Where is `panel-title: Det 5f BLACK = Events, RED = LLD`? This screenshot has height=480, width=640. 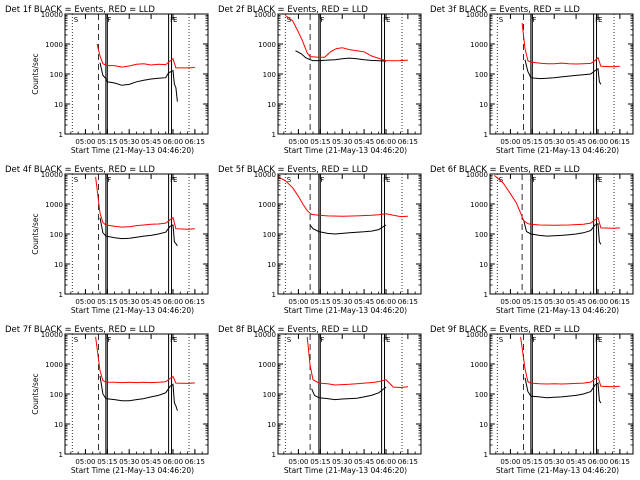 panel-title: Det 5f BLACK = Events, RED = LLD is located at coordinates (293, 170).